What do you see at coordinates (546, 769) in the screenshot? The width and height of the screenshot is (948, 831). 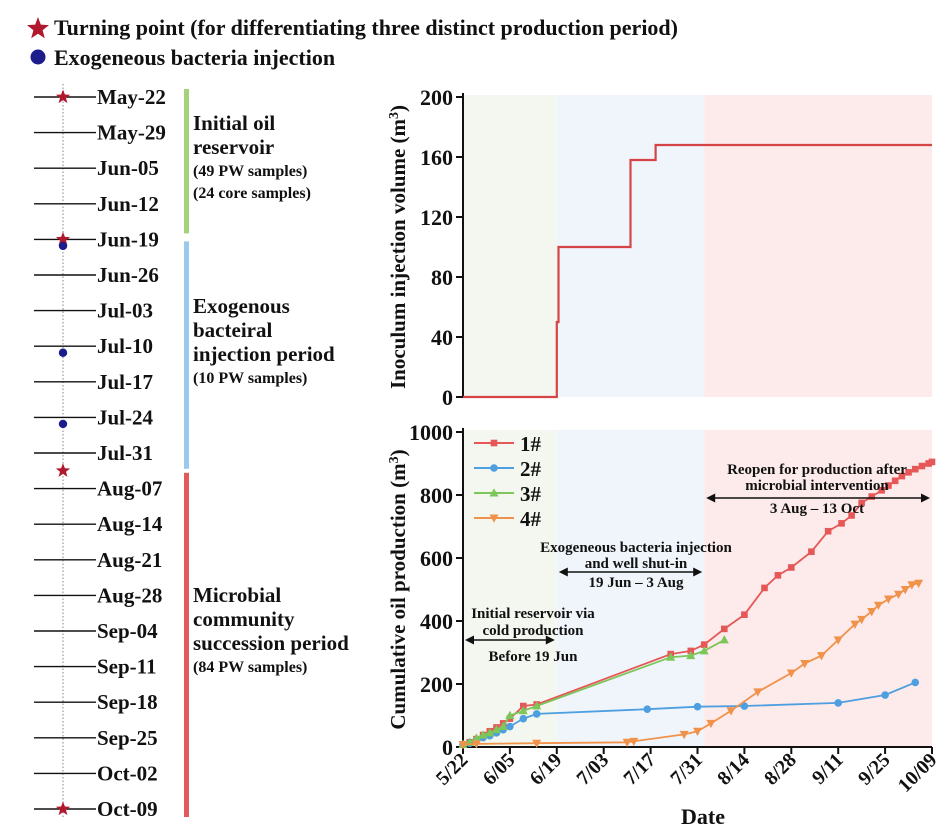 I see `x-tick-label: 6/19` at bounding box center [546, 769].